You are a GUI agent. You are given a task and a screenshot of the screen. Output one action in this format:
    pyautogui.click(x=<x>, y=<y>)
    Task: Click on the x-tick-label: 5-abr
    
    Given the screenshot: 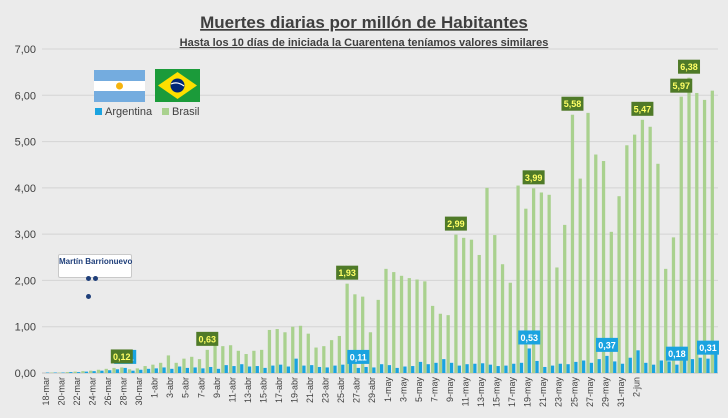 What is the action you would take?
    pyautogui.click(x=186, y=387)
    